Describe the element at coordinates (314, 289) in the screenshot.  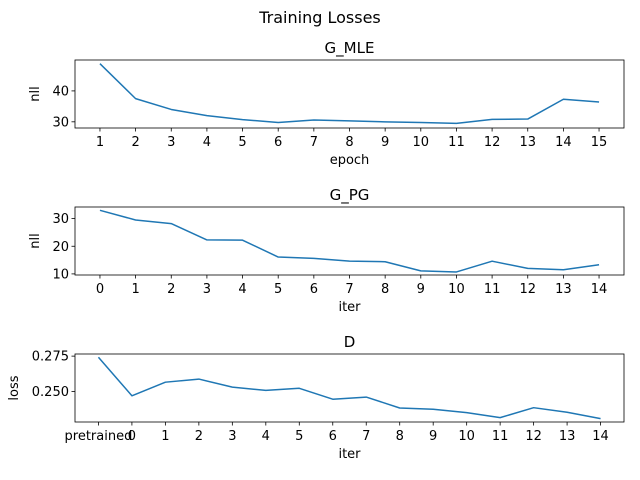
I see `g-pg-x-tick-label: 6` at that location.